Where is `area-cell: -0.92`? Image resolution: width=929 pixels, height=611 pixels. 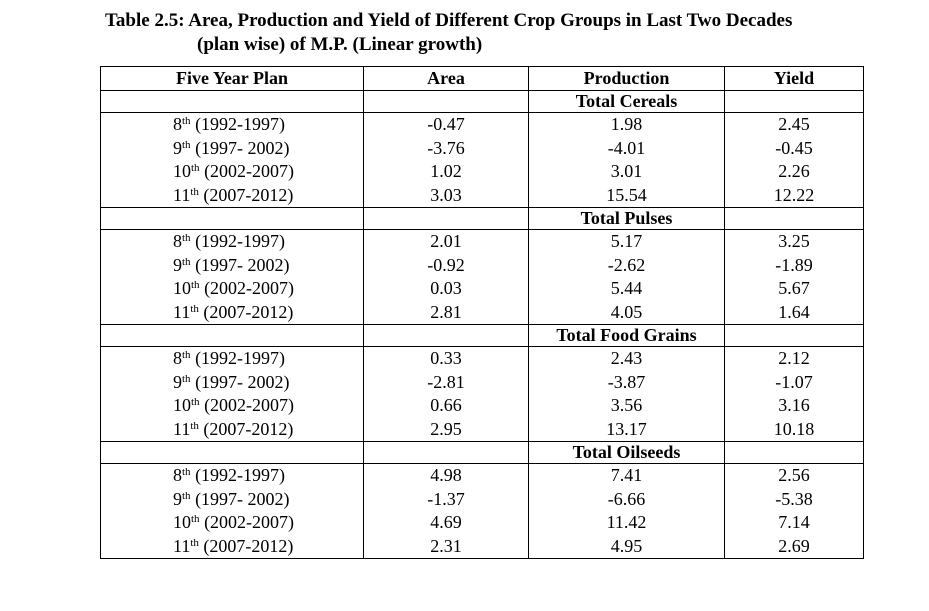
area-cell: -0.92 is located at coordinates (446, 265).